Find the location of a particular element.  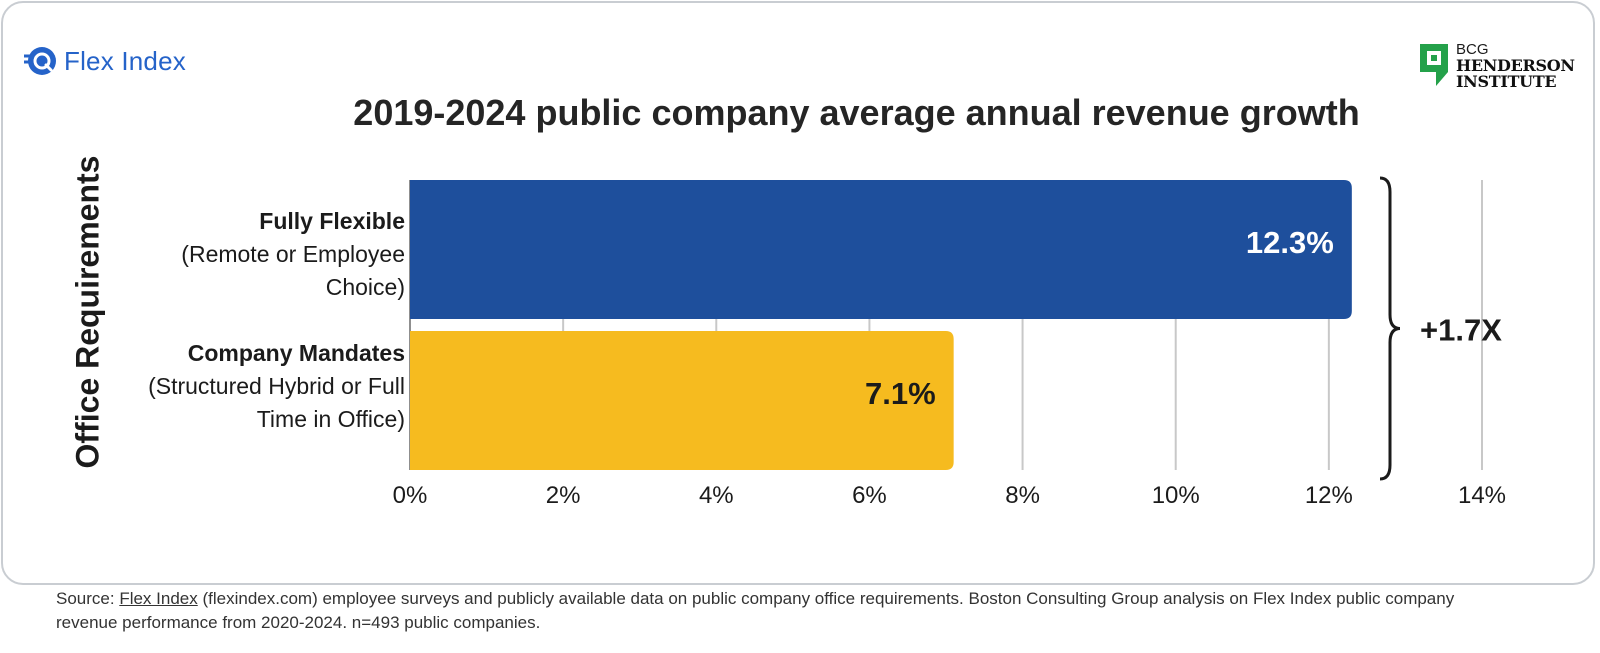

x-tick-label: 14% is located at coordinates (1482, 495).